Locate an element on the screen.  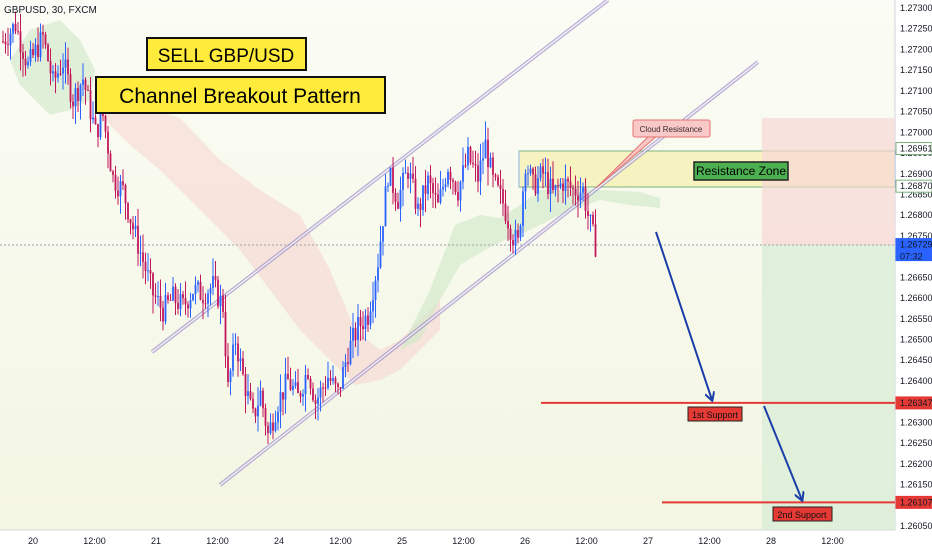
short-risk-area is located at coordinates (828, 181).